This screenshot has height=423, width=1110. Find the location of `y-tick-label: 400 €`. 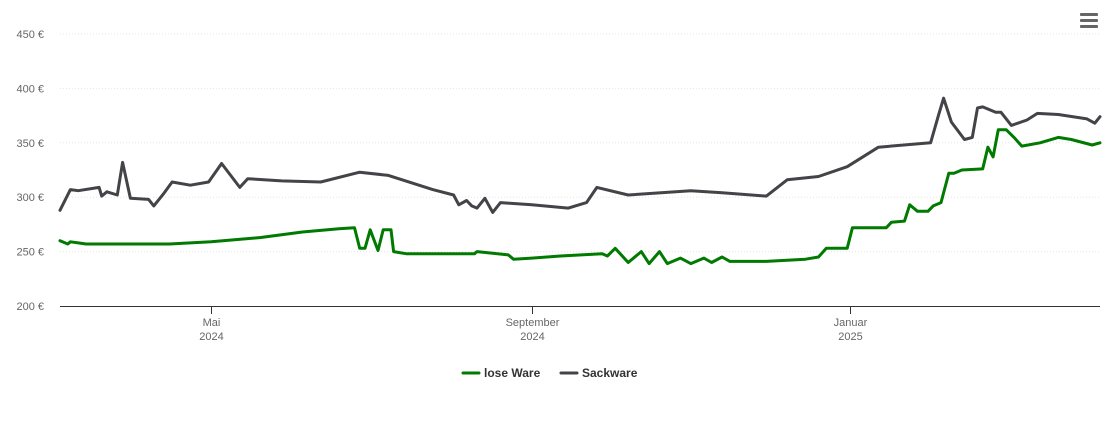

y-tick-label: 400 € is located at coordinates (30, 89).